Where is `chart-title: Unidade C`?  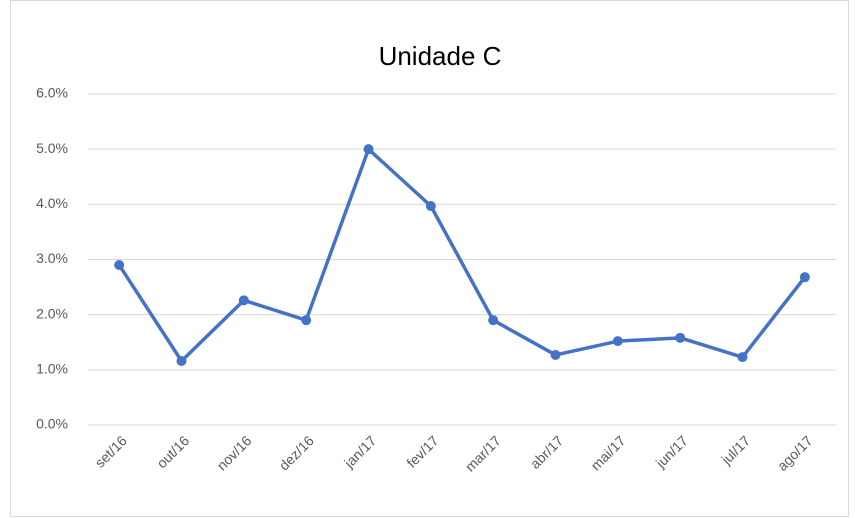 chart-title: Unidade C is located at coordinates (440, 56).